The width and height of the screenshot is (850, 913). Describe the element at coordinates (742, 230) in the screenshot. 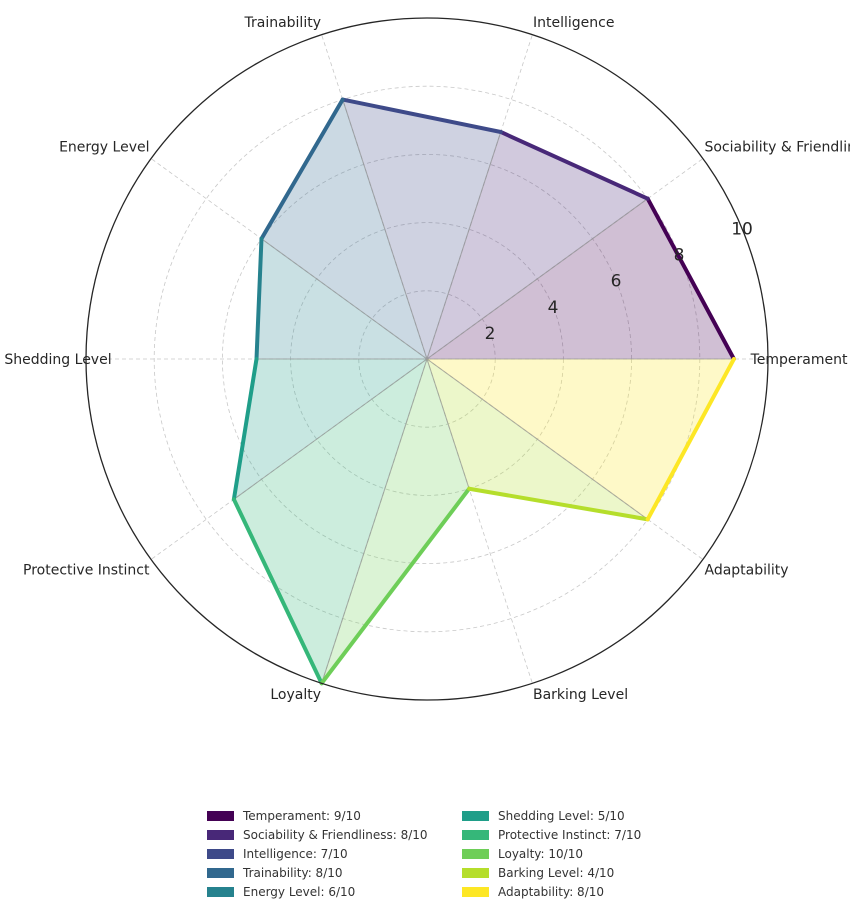

I see `radial-tick-label: 10` at that location.